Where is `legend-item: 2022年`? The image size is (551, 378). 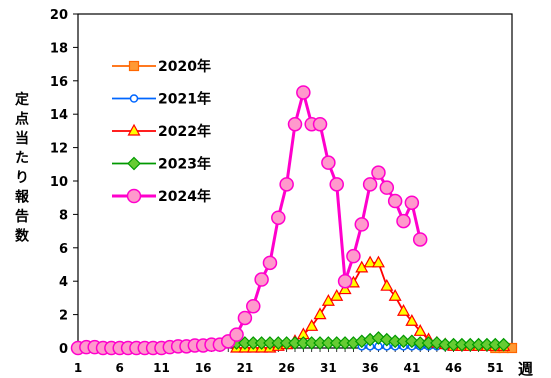
legend-item: 2022年 is located at coordinates (161, 131).